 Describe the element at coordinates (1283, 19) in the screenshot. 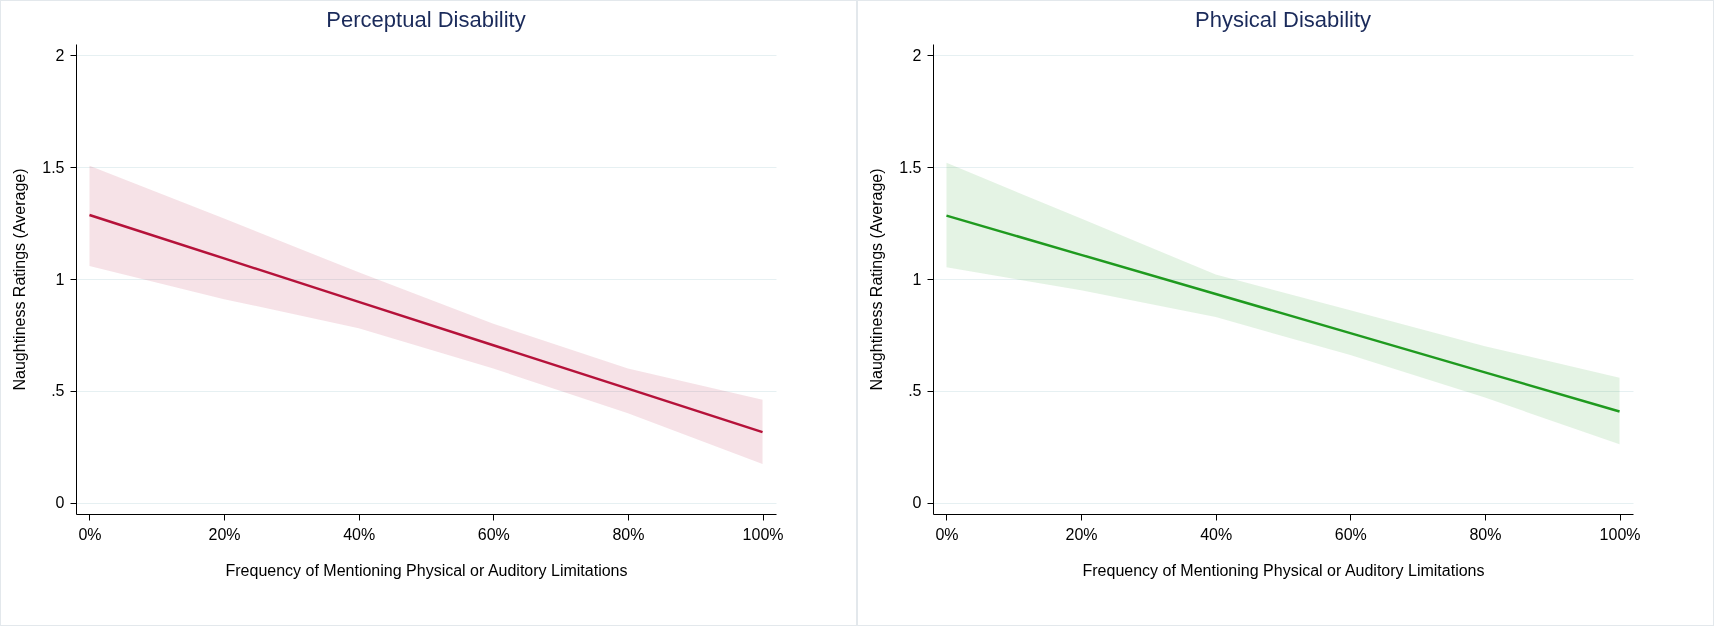

I see `chart-title: Physical Disability` at that location.